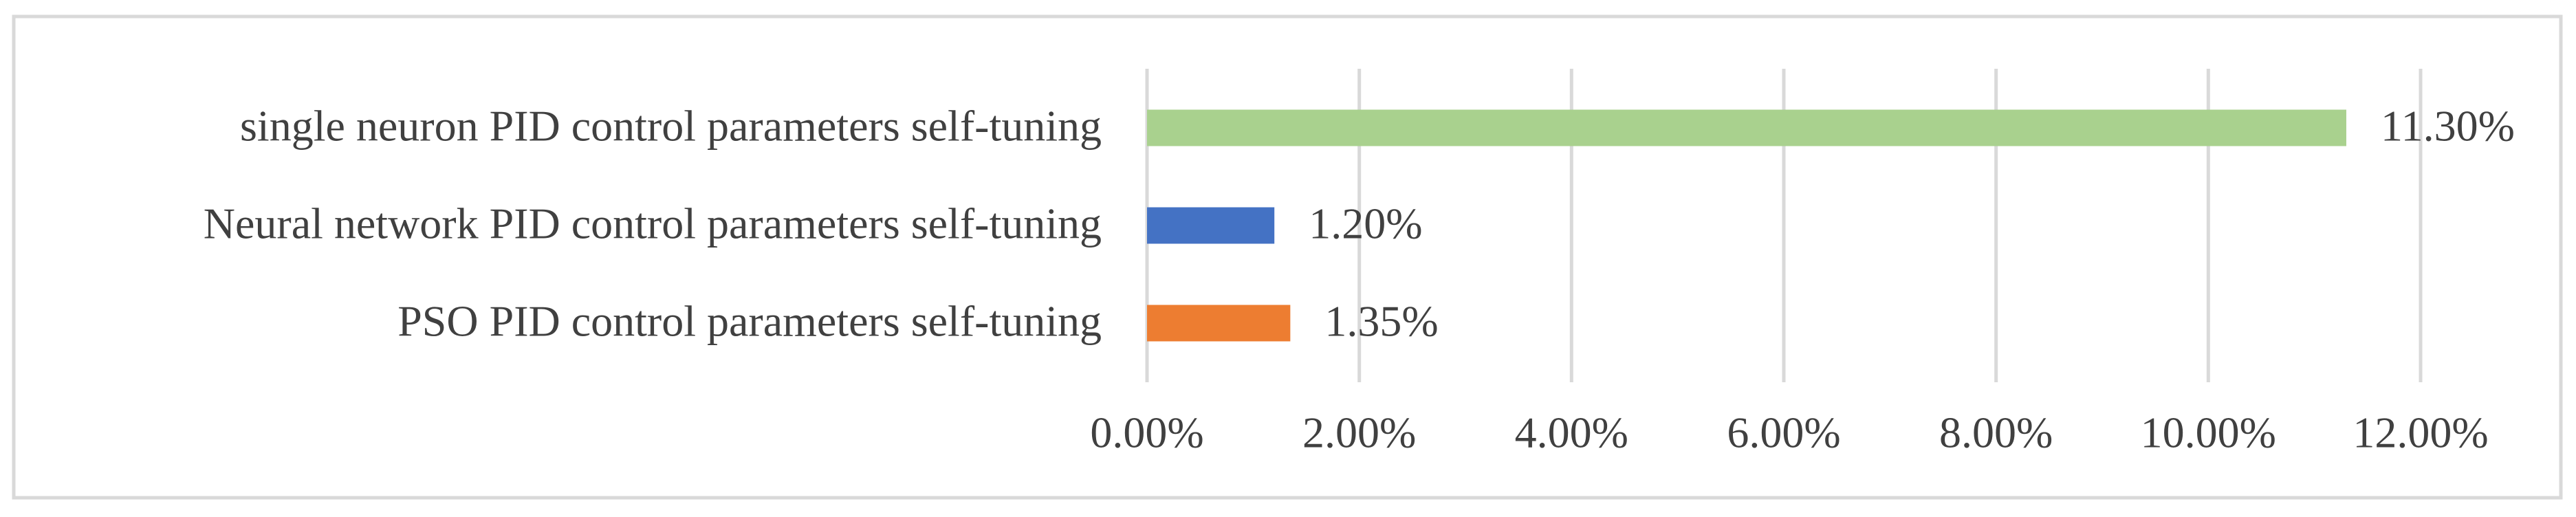  Describe the element at coordinates (1381, 321) in the screenshot. I see `value-label: 1.35%` at that location.